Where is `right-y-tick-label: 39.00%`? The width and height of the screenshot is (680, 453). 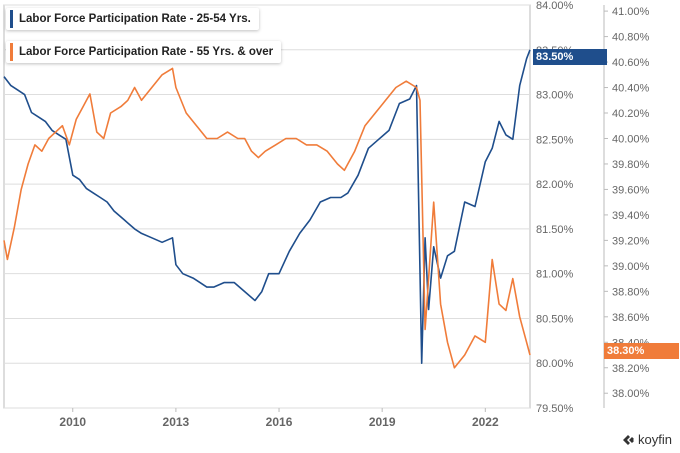
right-y-tick-label: 39.00% is located at coordinates (631, 267).